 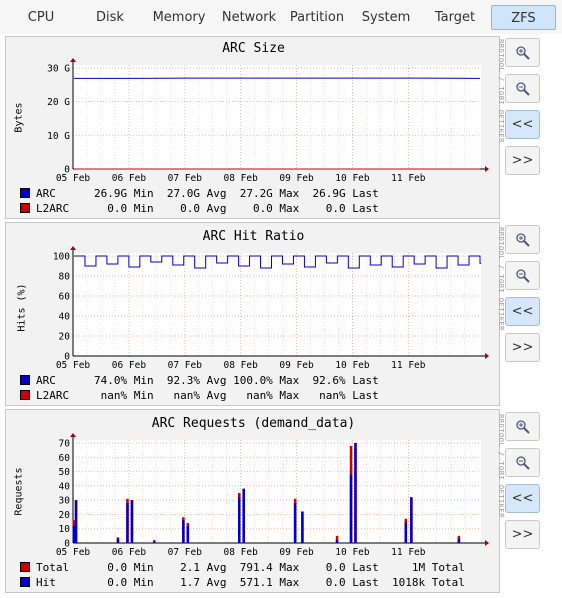 I want to click on y-tick-label: 20 G, so click(x=58, y=102).